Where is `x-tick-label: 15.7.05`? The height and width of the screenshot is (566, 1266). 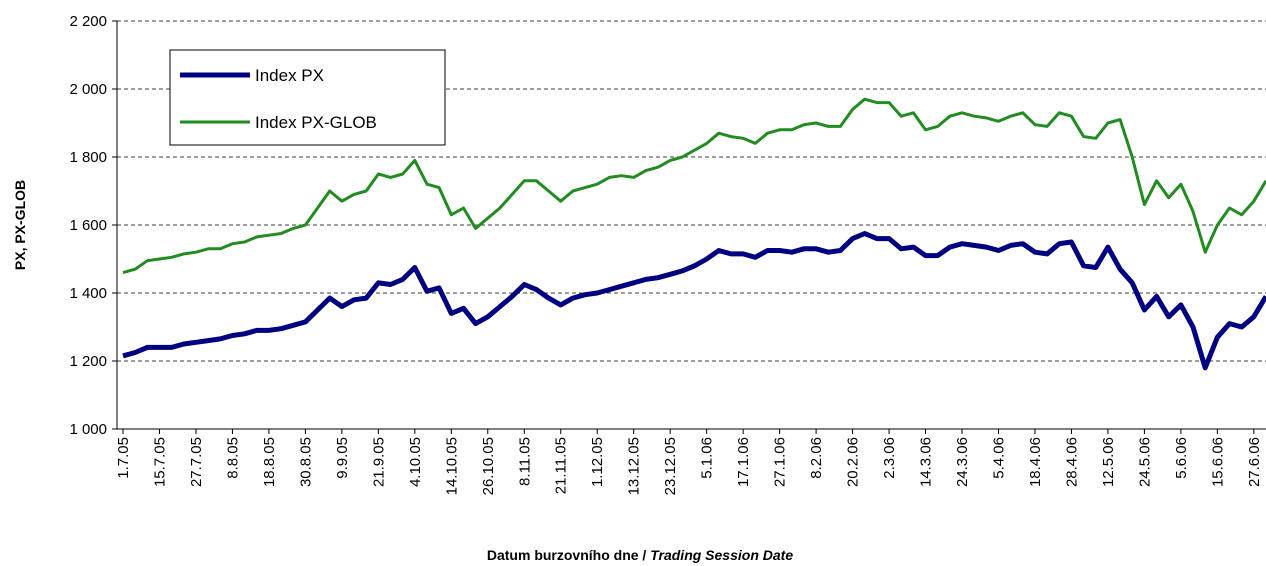 x-tick-label: 15.7.05 is located at coordinates (159, 462).